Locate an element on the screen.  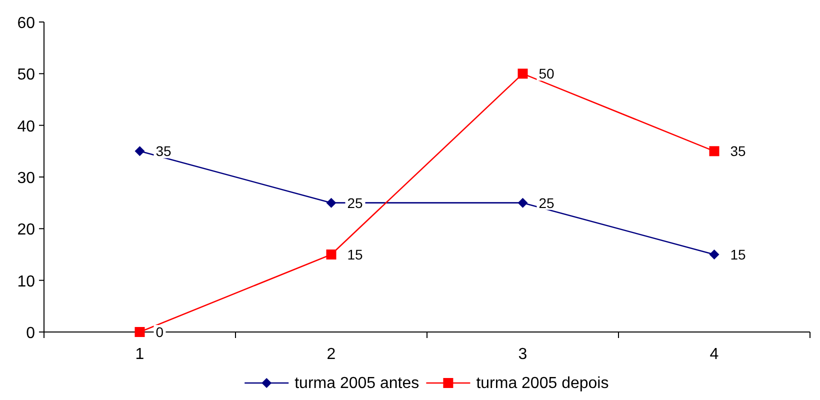
y-tick-label: 20 is located at coordinates (26, 230).